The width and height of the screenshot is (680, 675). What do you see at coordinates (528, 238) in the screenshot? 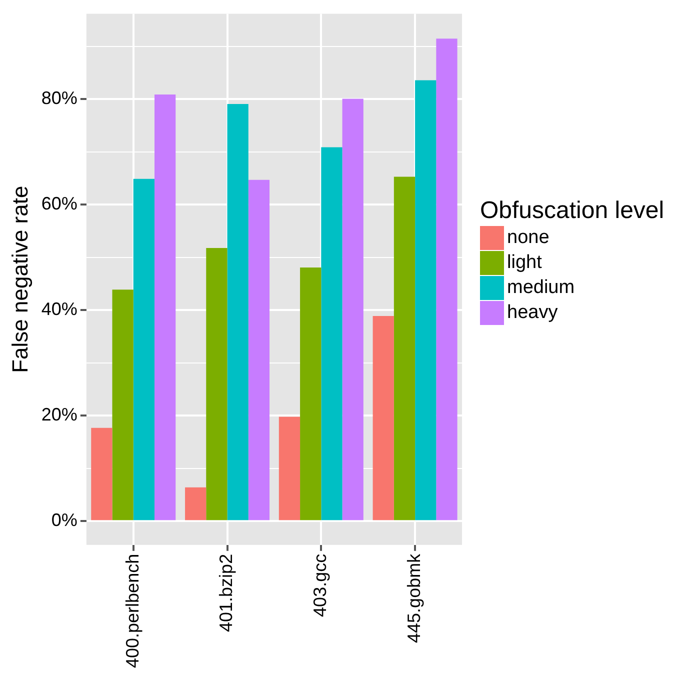
I see `legend-label: none` at bounding box center [528, 238].